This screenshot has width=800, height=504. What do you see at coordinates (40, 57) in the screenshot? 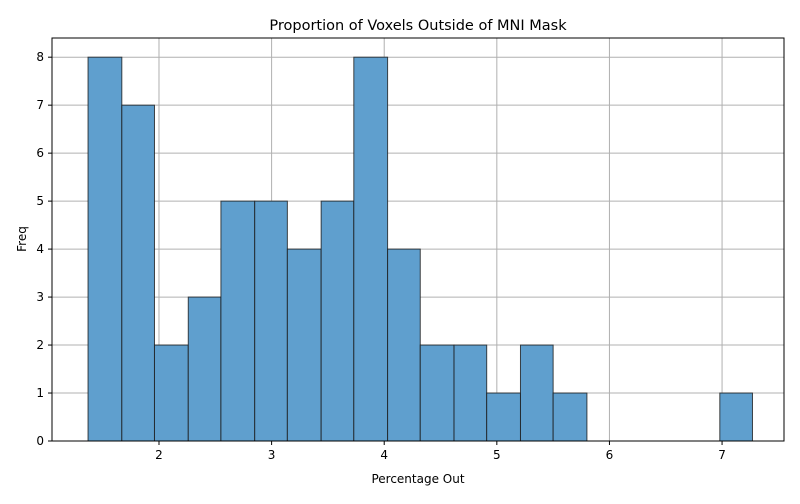
I see `y-tick-label: 8` at bounding box center [40, 57].